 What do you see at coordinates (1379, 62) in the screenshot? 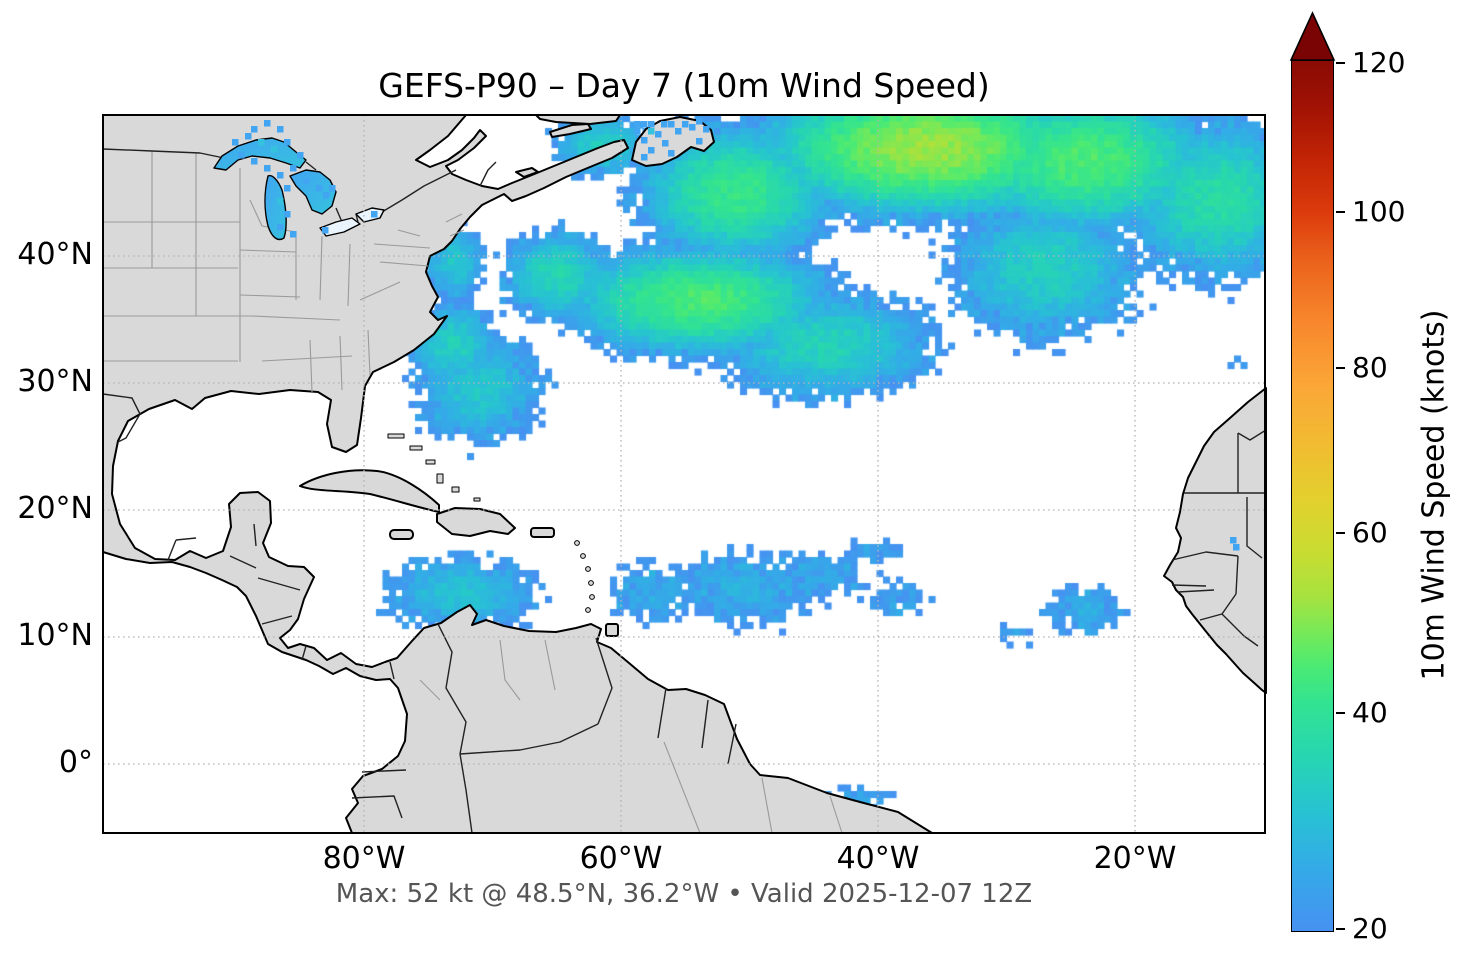
I see `colorbar-tick-label-120: 120` at bounding box center [1379, 62].